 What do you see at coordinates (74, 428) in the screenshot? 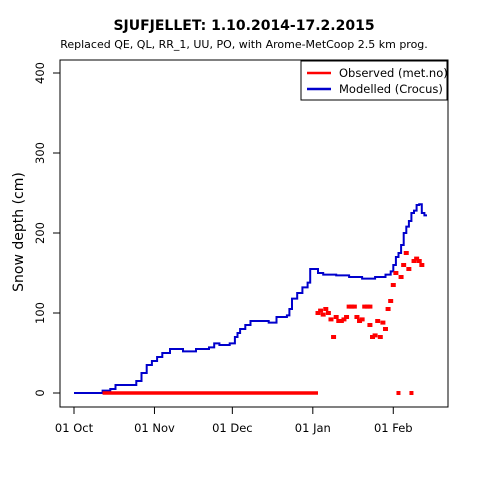
I see `x-tick-label-0: 01 Oct` at bounding box center [74, 428].